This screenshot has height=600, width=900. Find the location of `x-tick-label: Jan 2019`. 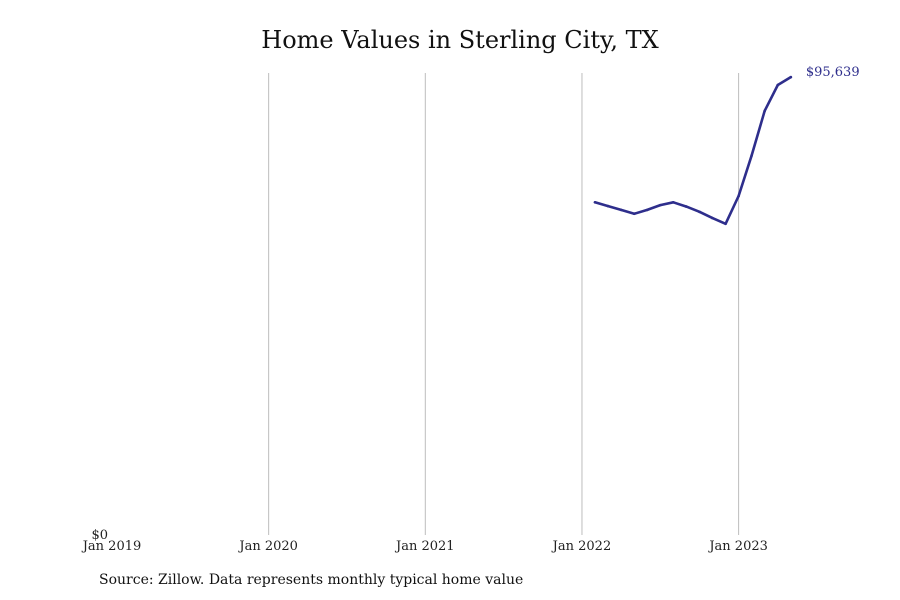

x-tick-label: Jan 2019 is located at coordinates (111, 546).